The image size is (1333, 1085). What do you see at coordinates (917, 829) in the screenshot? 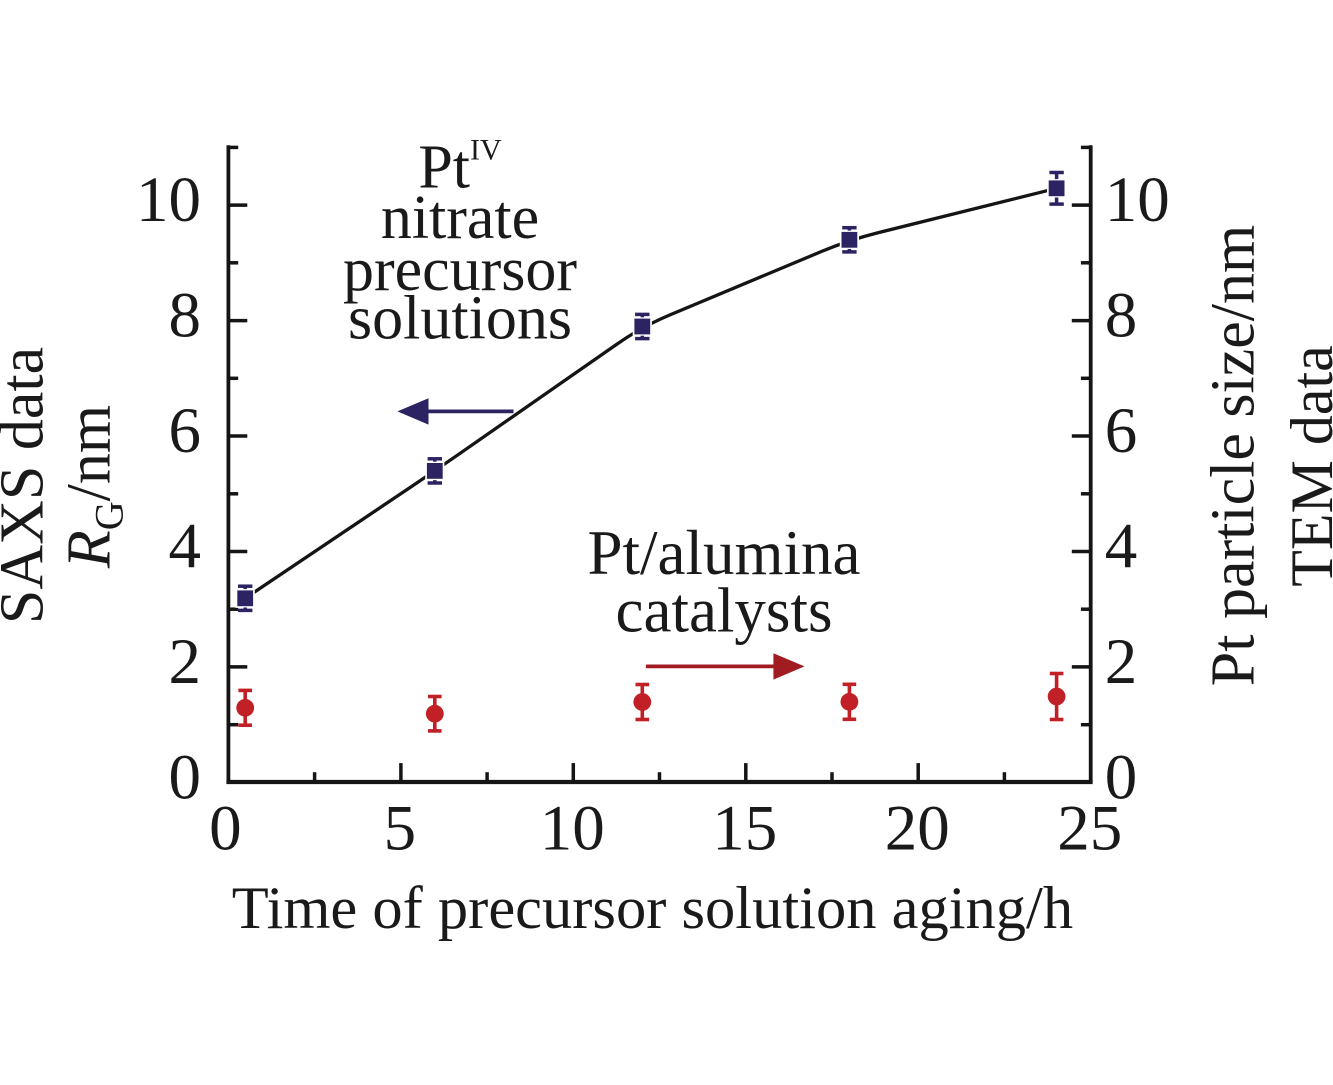
I see `svg-text: 20` at bounding box center [917, 829].